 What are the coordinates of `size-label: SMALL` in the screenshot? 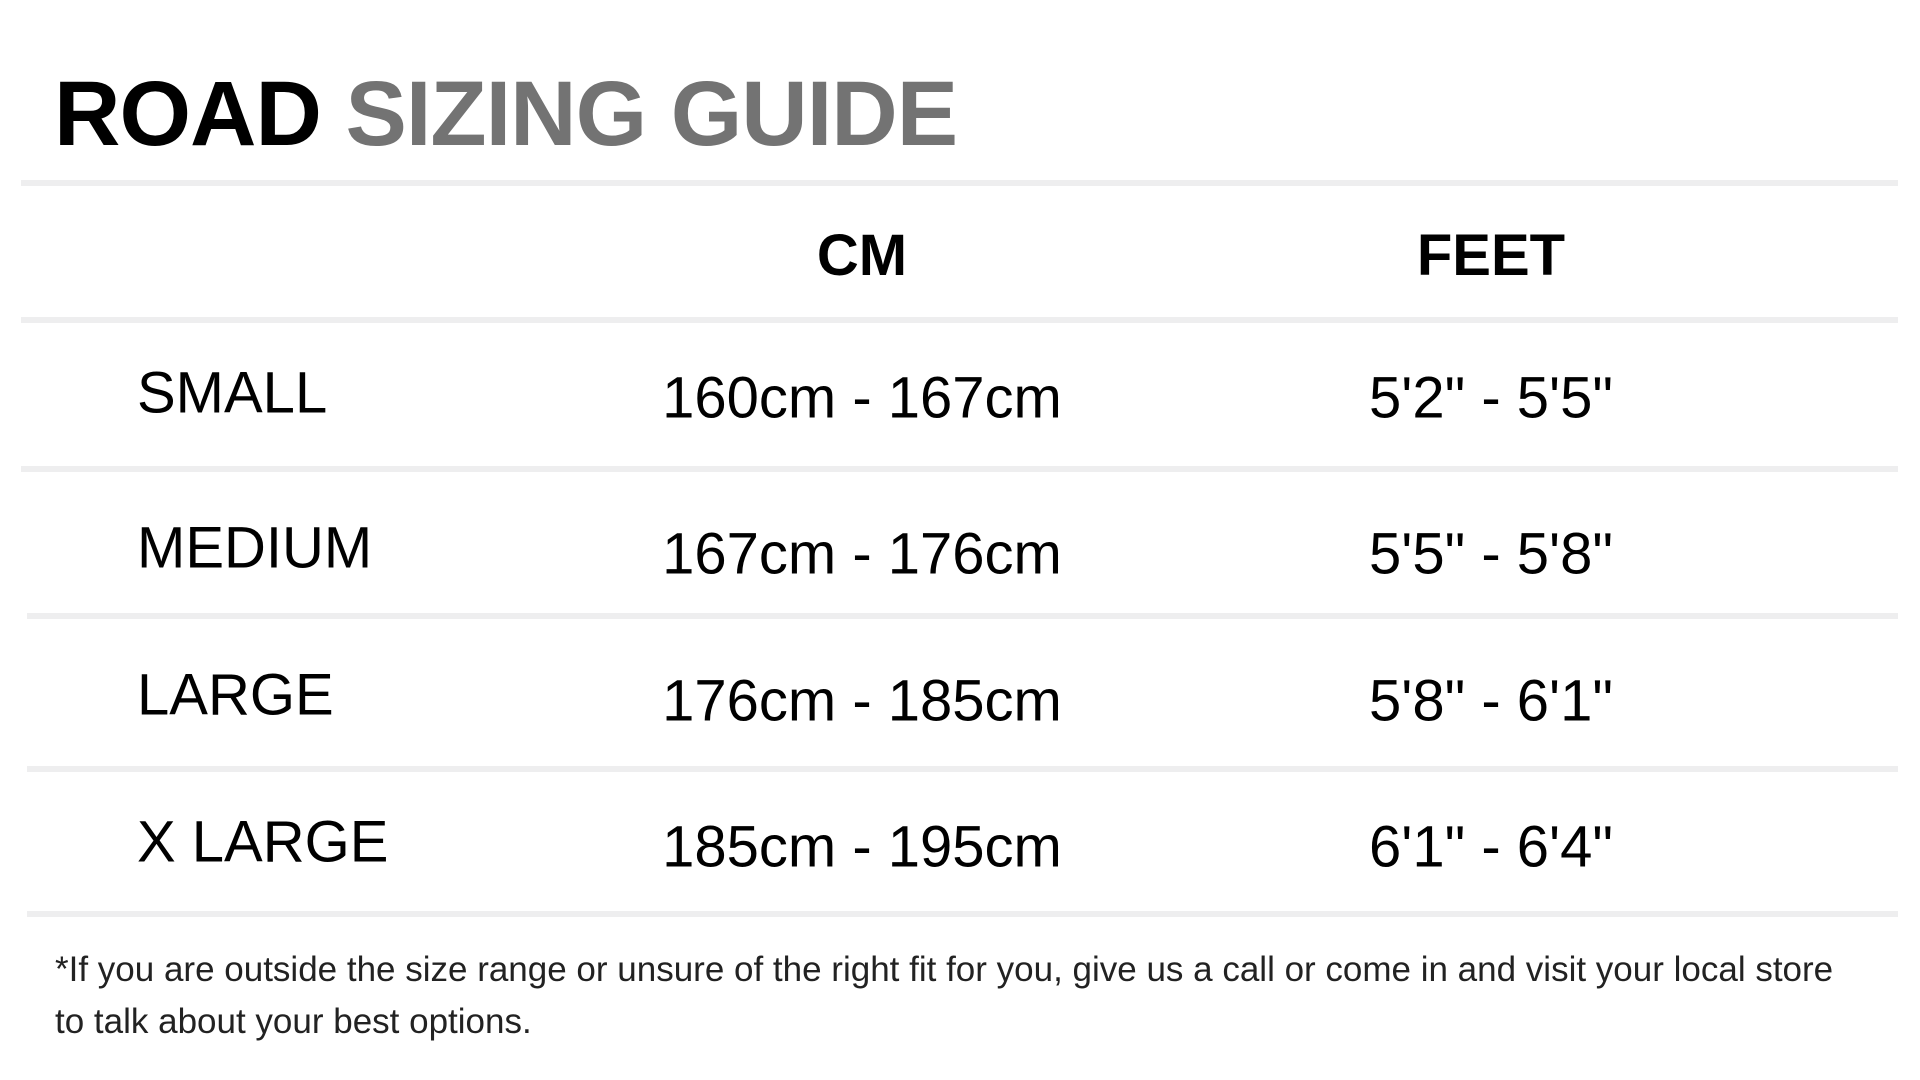 It's located at (232, 393).